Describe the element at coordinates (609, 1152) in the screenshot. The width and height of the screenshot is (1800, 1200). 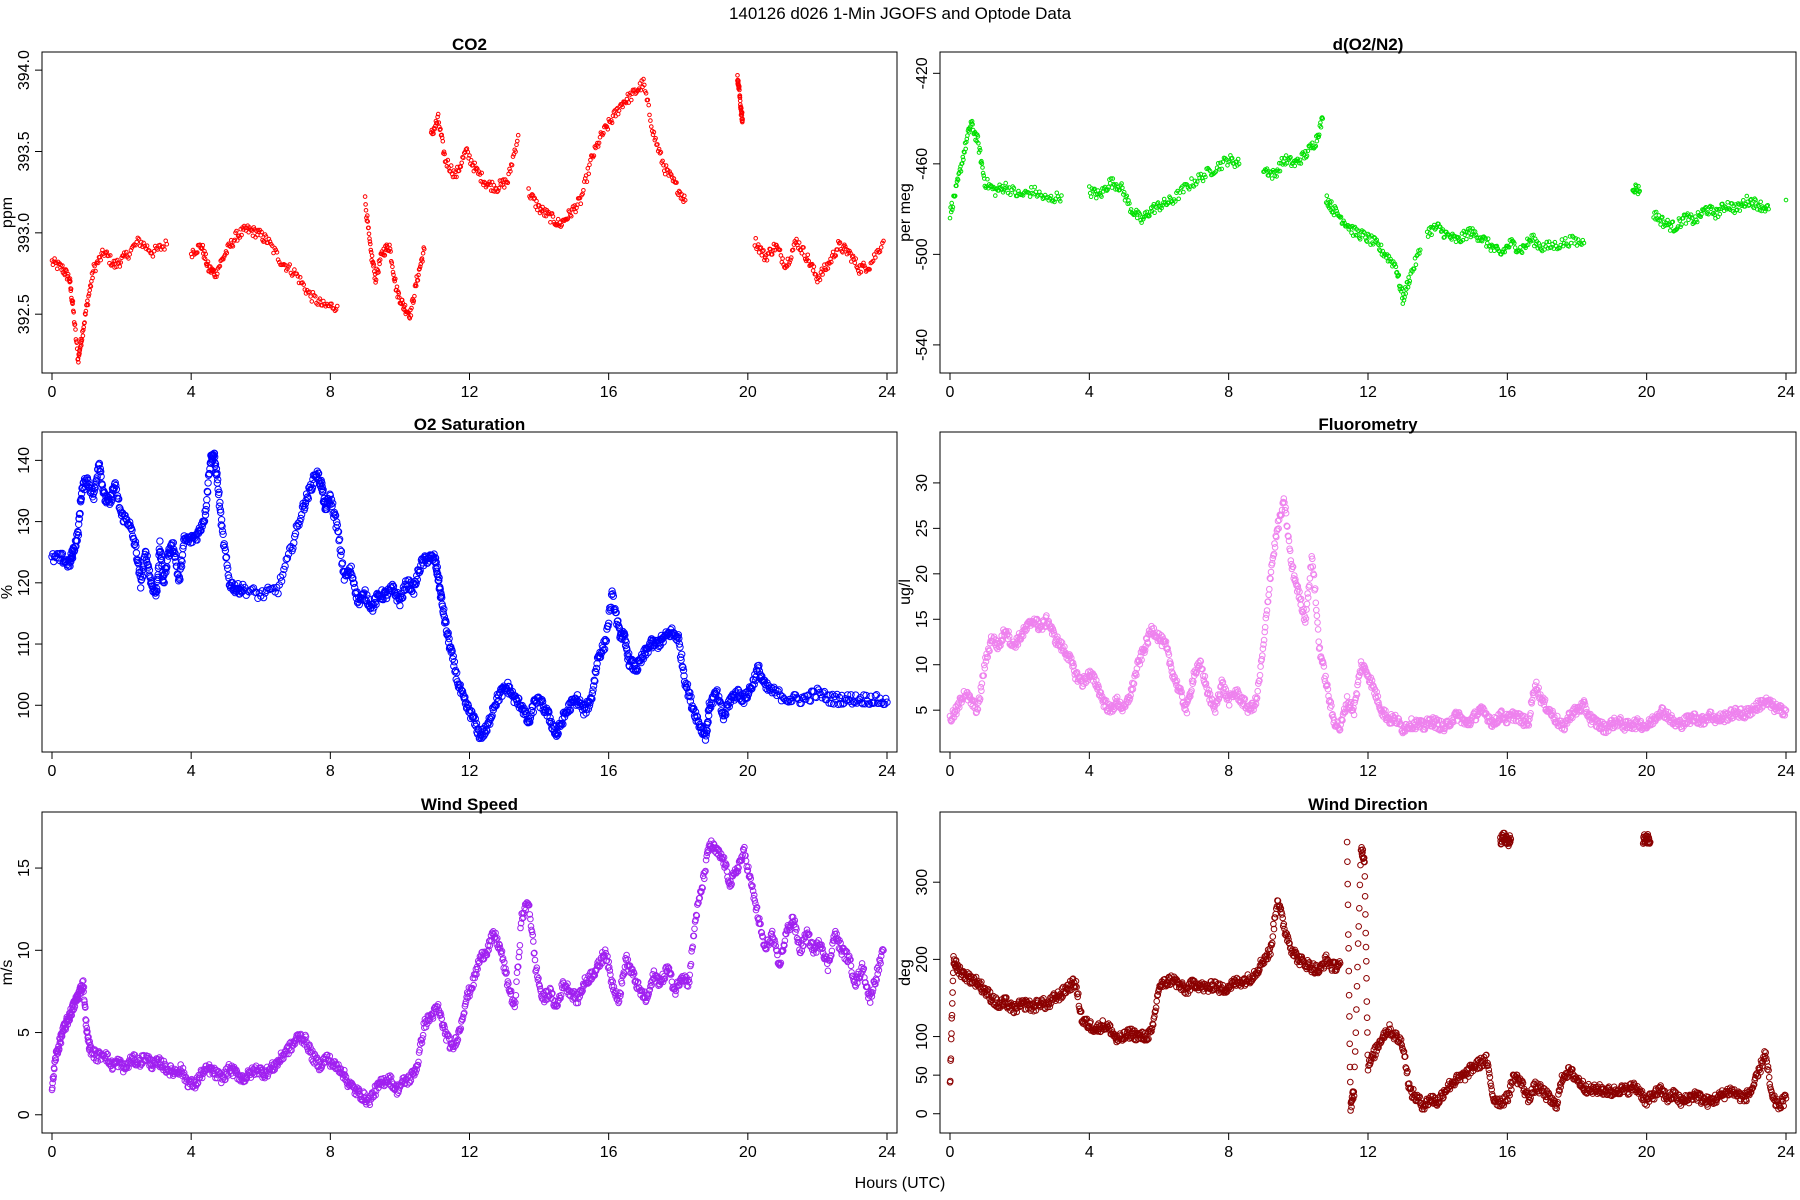
I see `wspd-xtick-label: 16` at that location.